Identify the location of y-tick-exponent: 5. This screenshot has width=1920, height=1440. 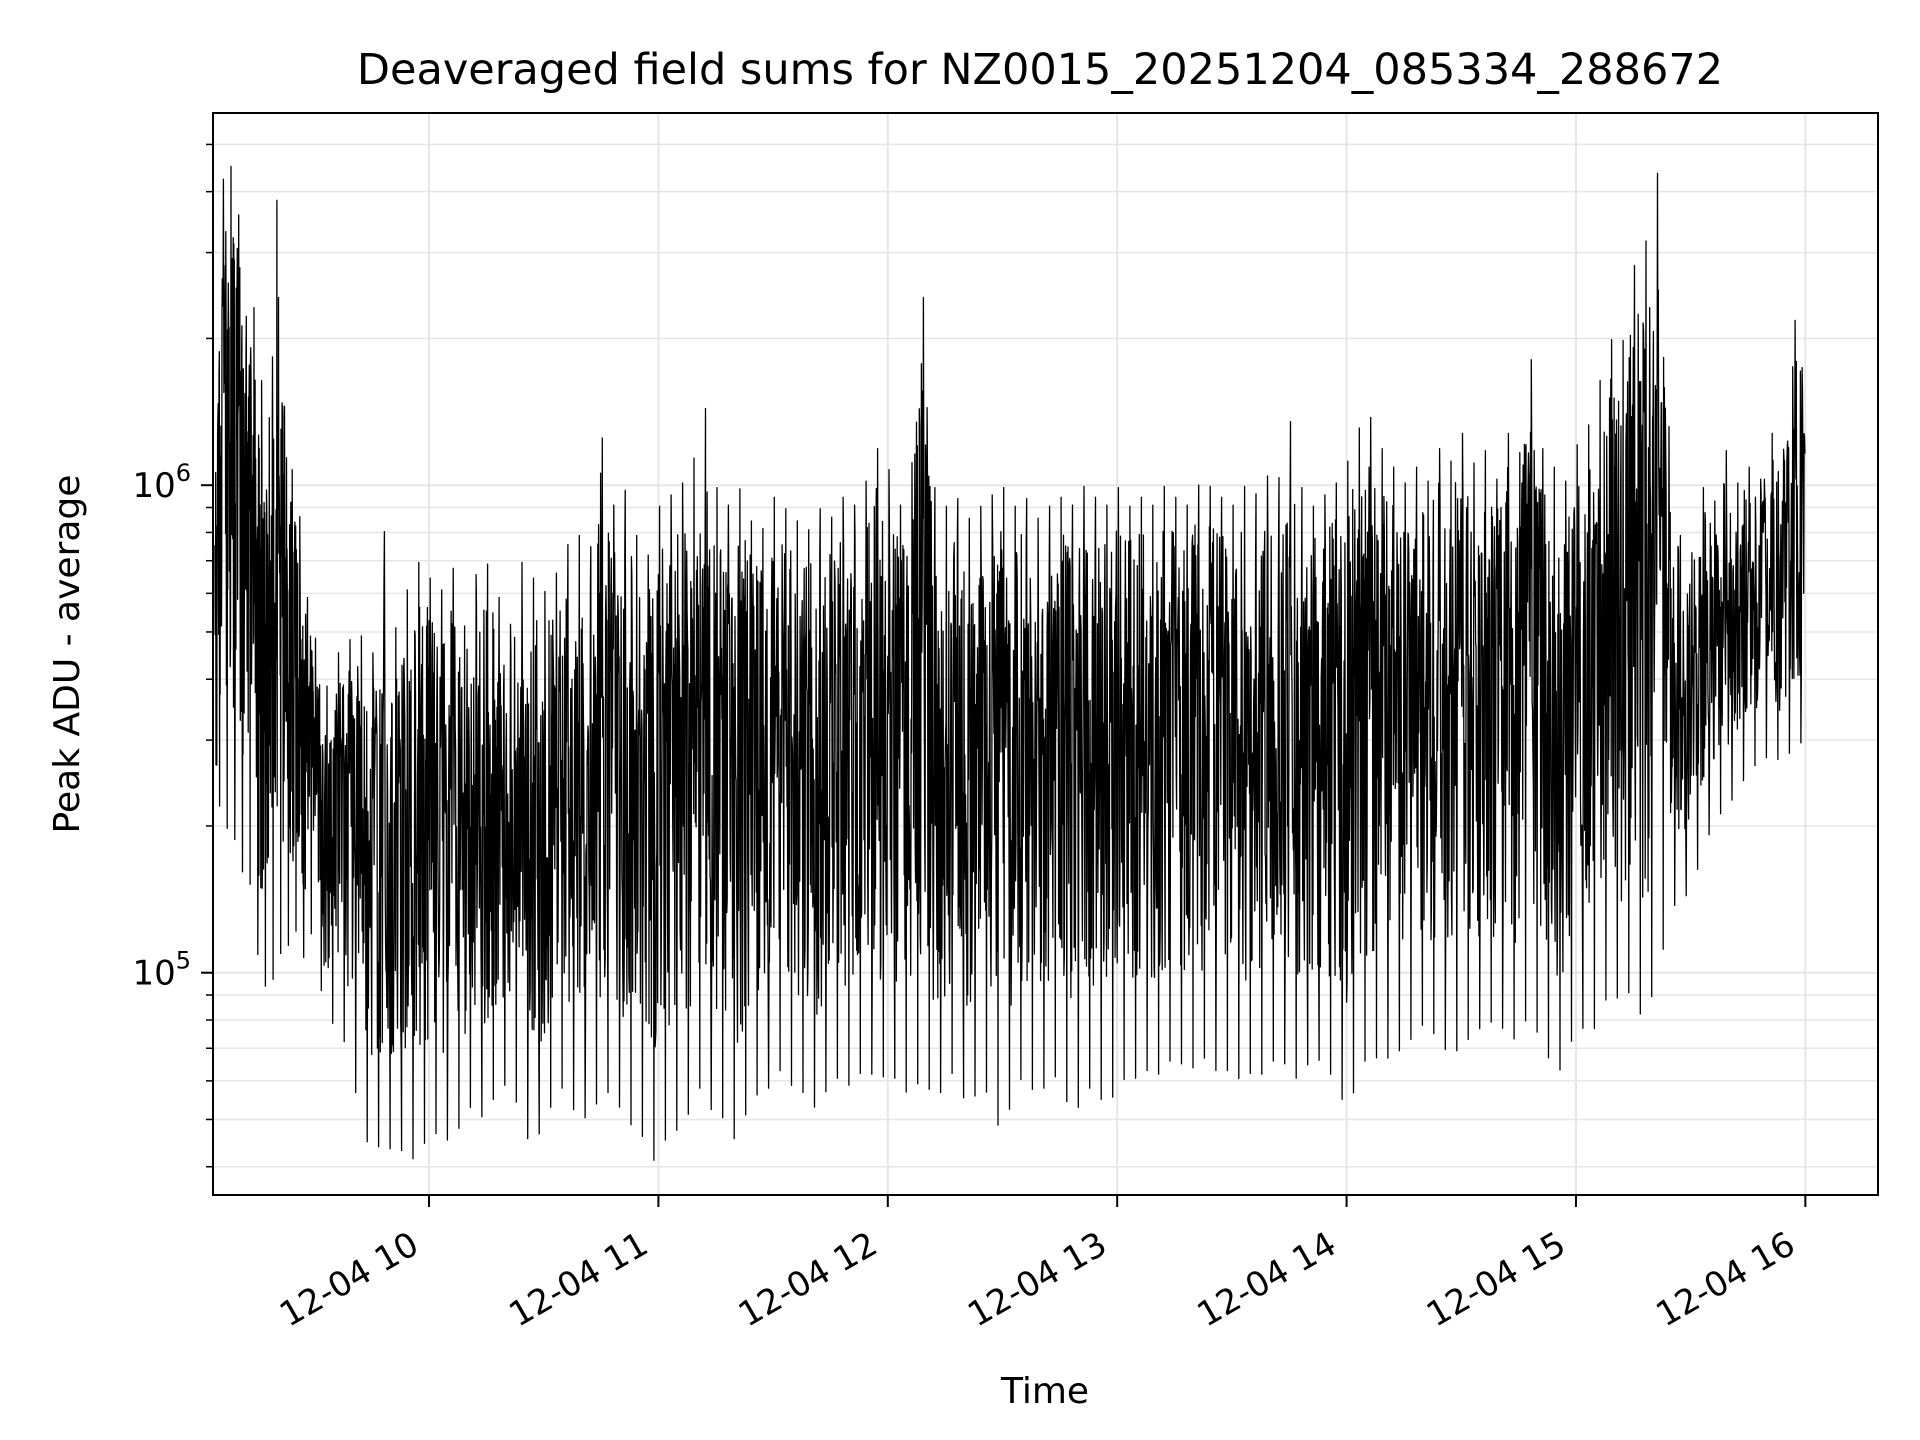
(183, 961).